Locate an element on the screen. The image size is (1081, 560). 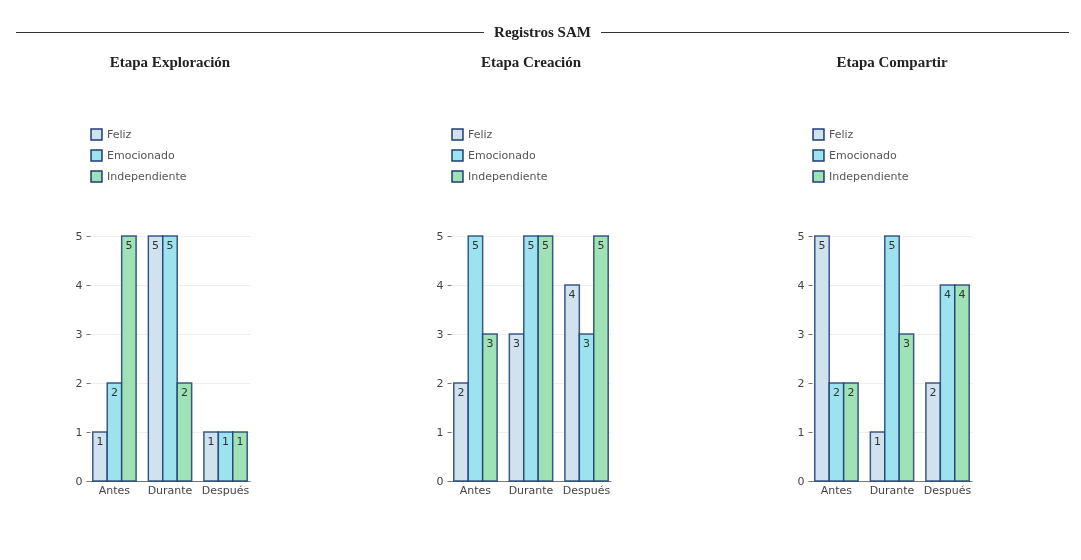
chart-title: Etapa Exploración is located at coordinates (170, 62).